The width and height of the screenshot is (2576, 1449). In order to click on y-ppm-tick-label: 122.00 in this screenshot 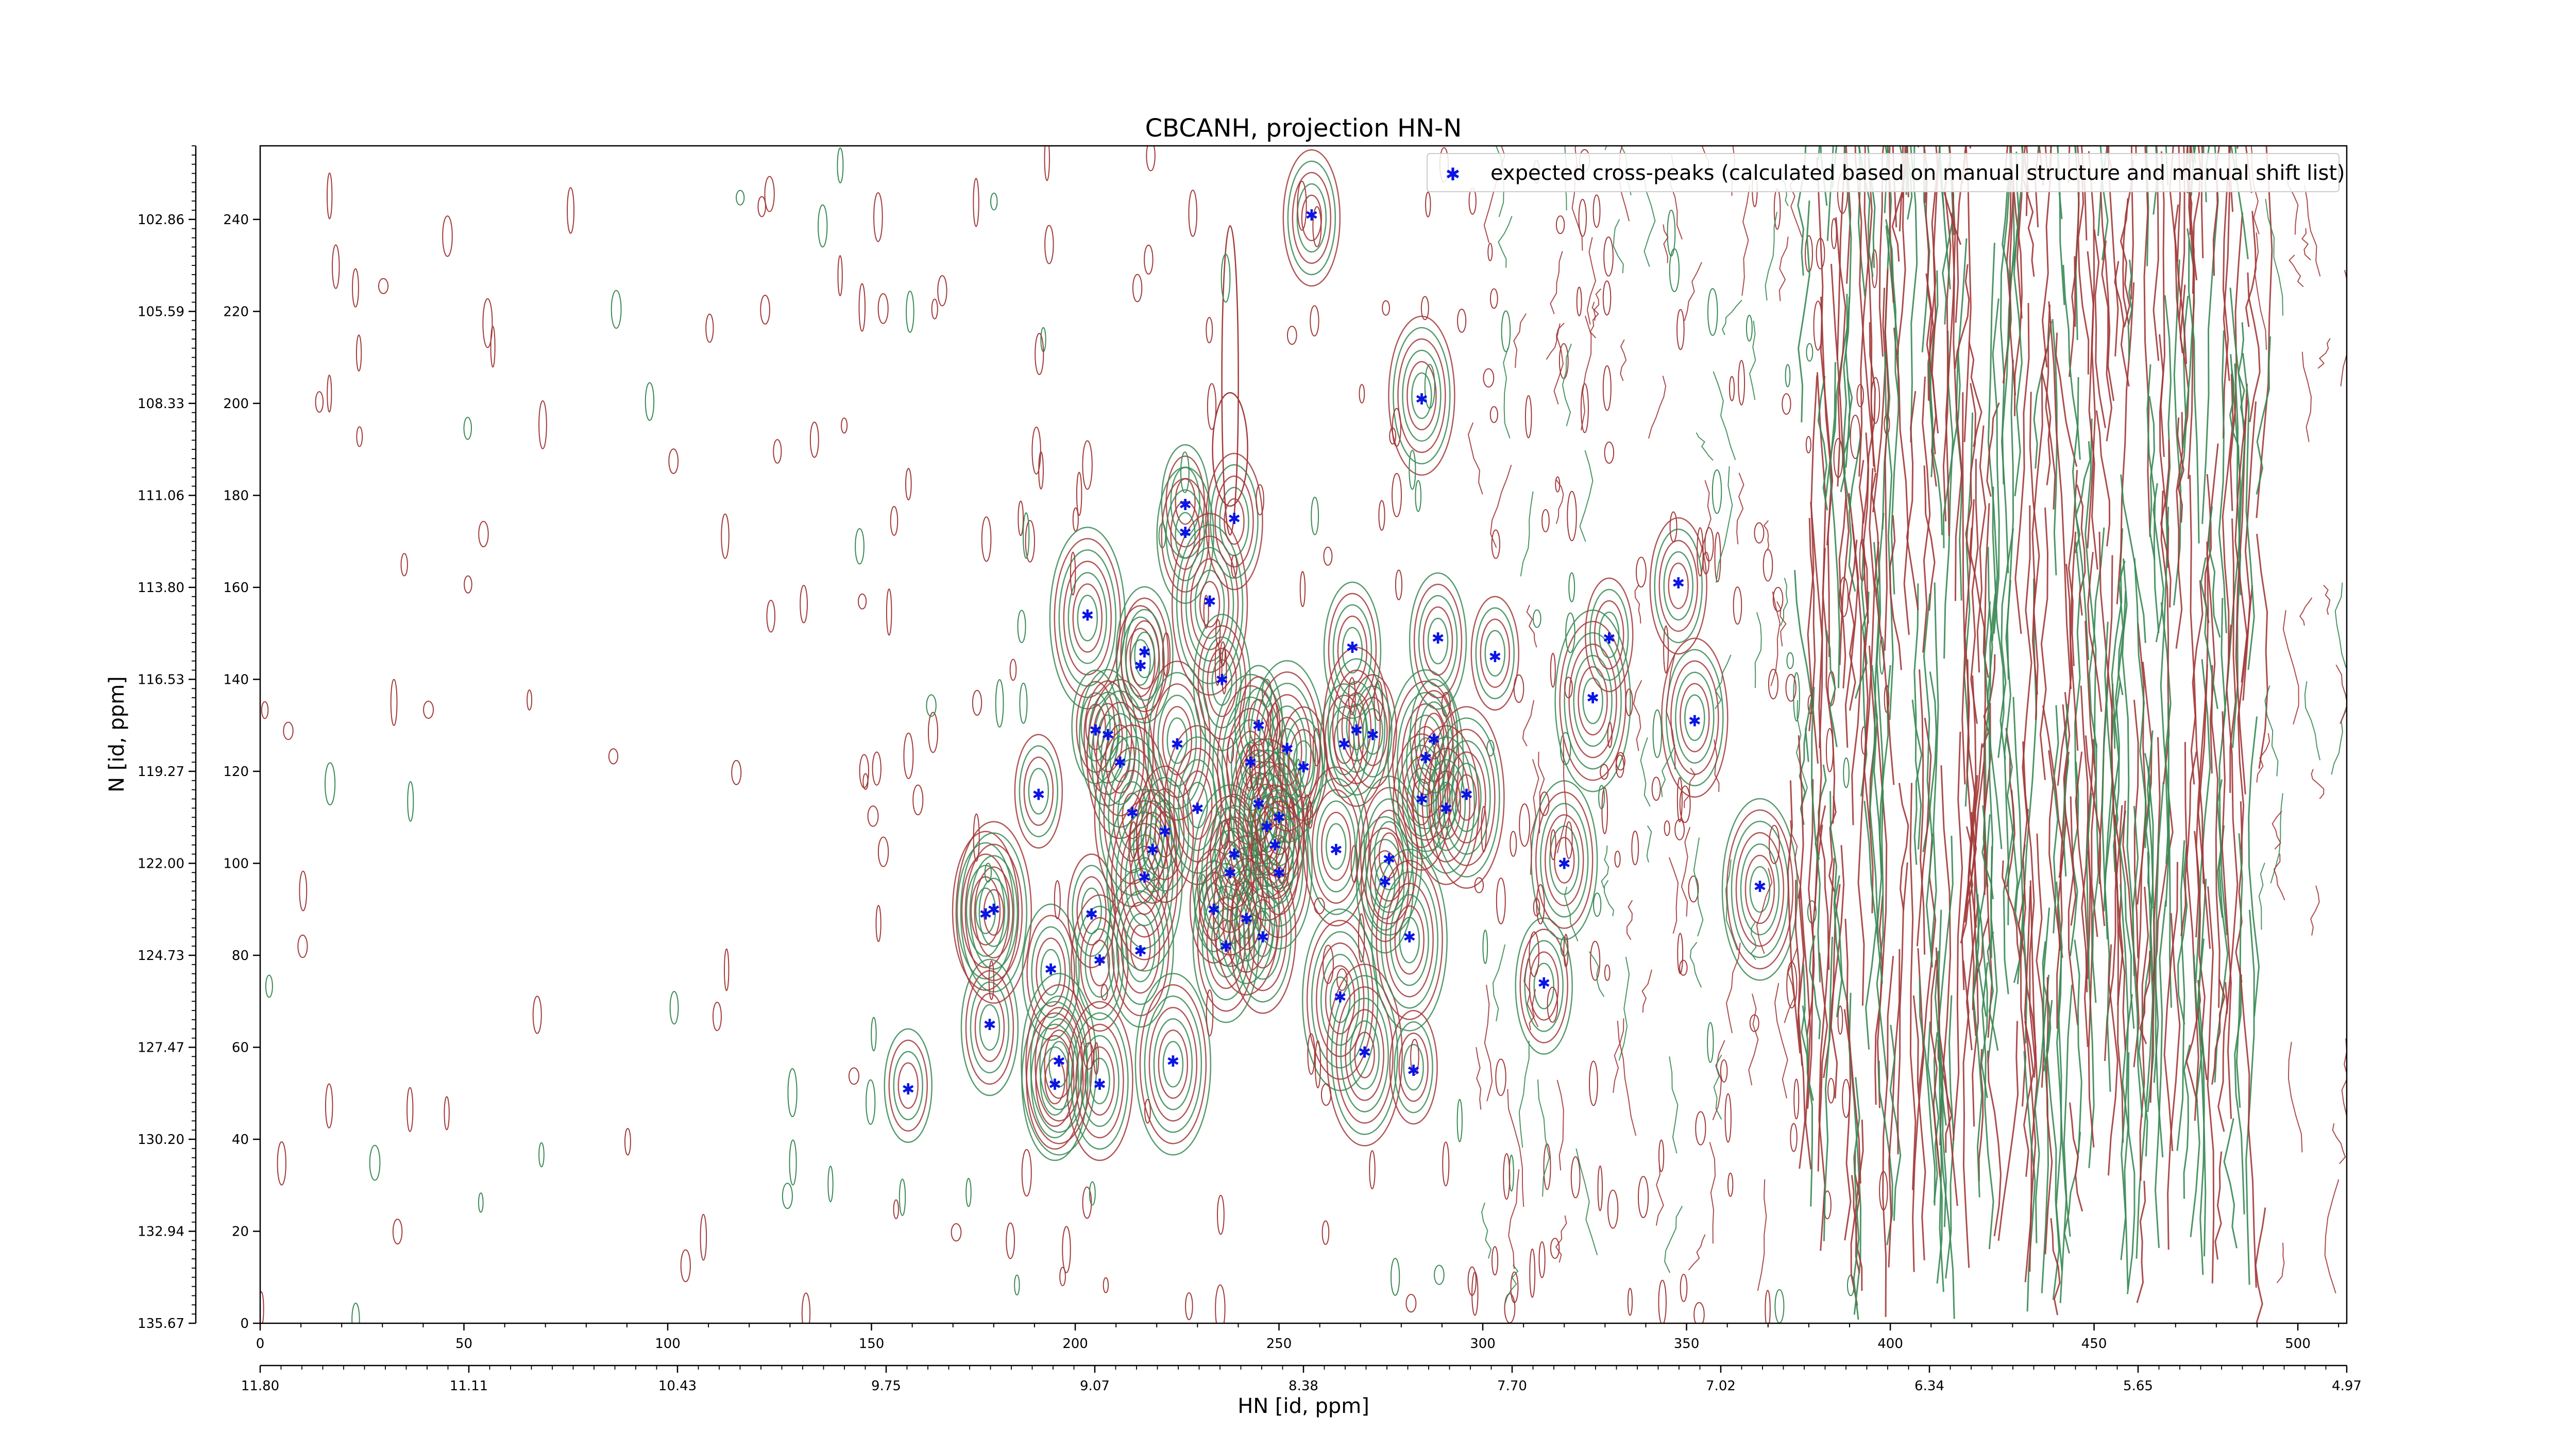, I will do `click(161, 863)`.